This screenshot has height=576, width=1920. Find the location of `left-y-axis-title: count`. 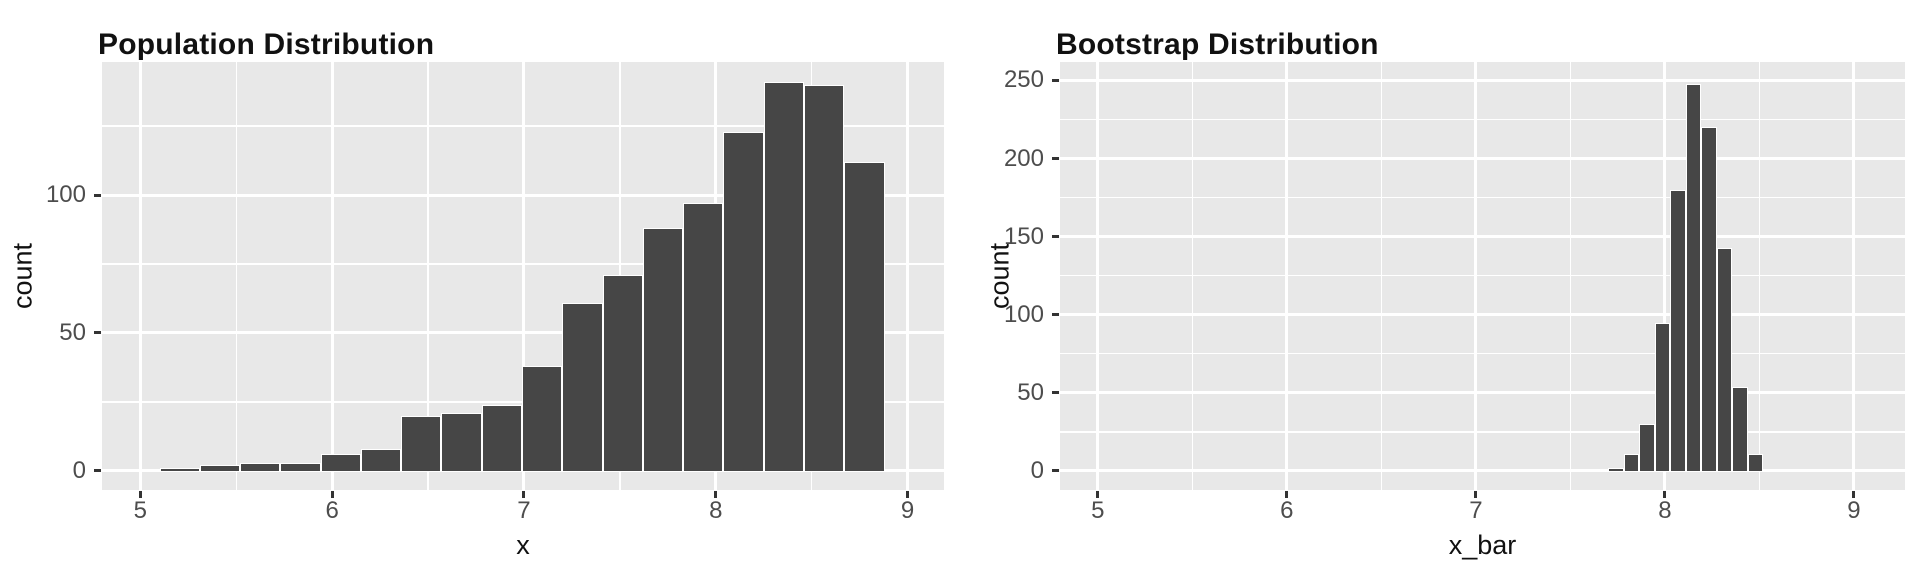

left-y-axis-title: count is located at coordinates (22, 276).